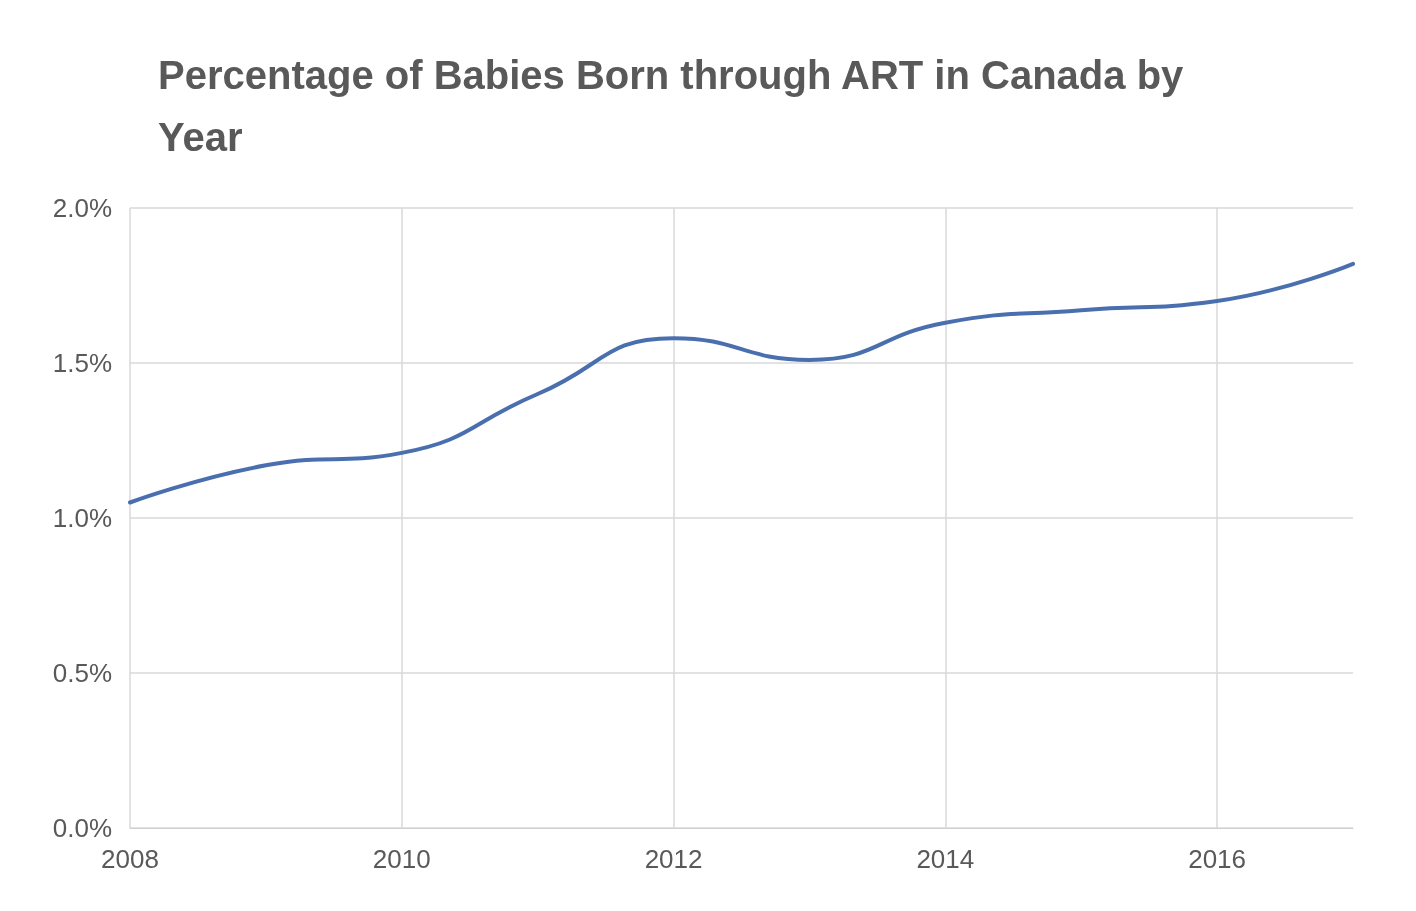 Image resolution: width=1416 pixels, height=911 pixels. I want to click on y-tick-label: 0.5%, so click(82, 673).